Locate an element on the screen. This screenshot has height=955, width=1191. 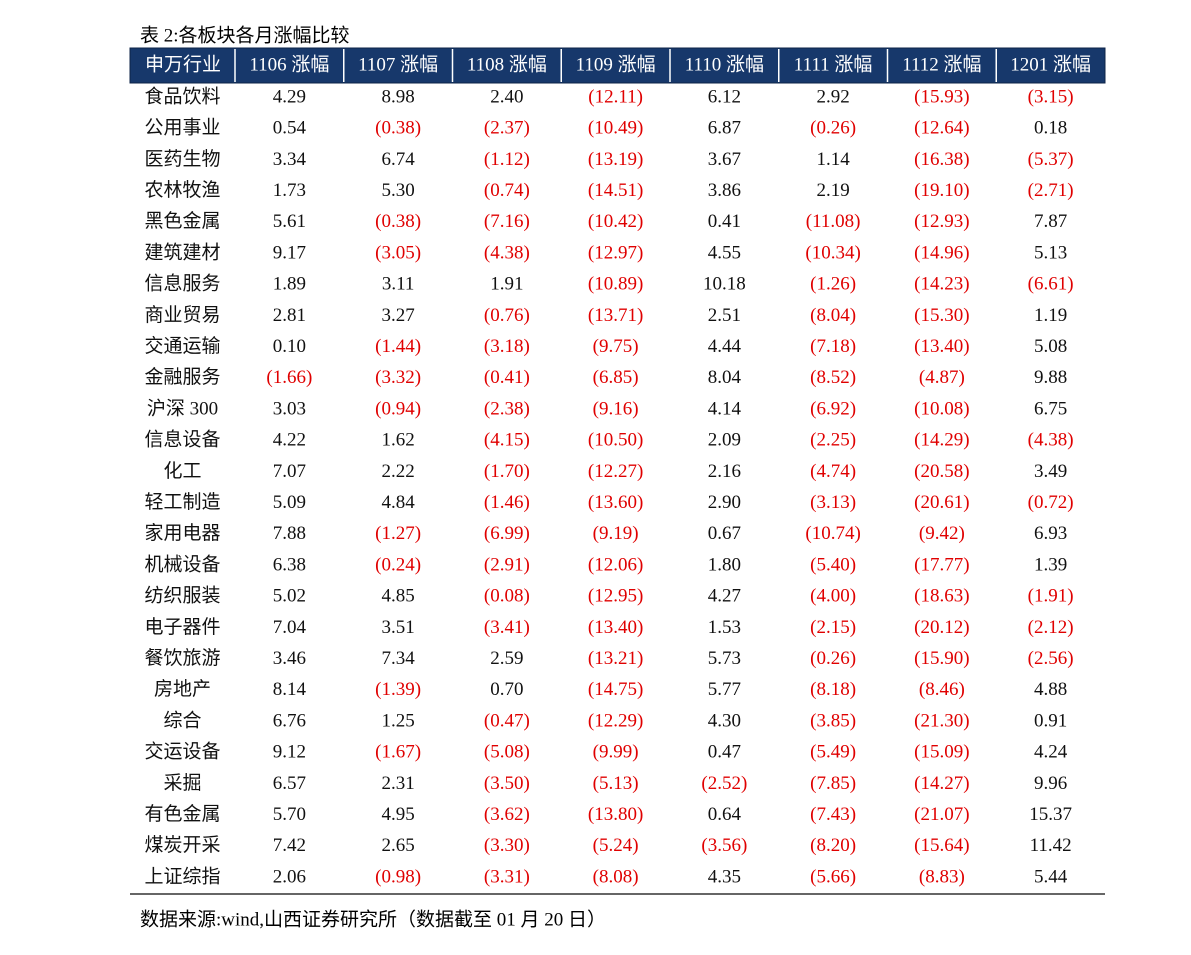
row-label: 上证综指 is located at coordinates (182, 876).